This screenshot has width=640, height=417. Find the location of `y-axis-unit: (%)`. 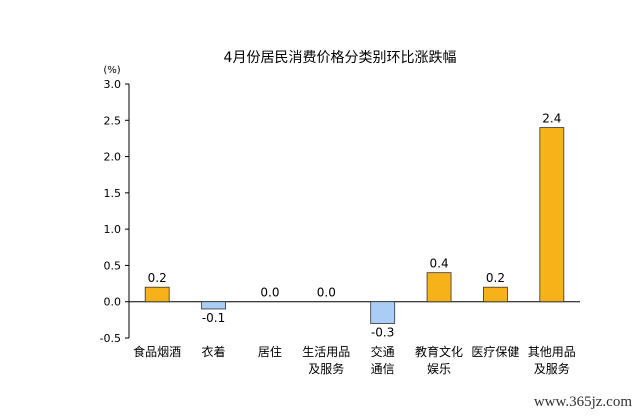

y-axis-unit: (%) is located at coordinates (111, 70).